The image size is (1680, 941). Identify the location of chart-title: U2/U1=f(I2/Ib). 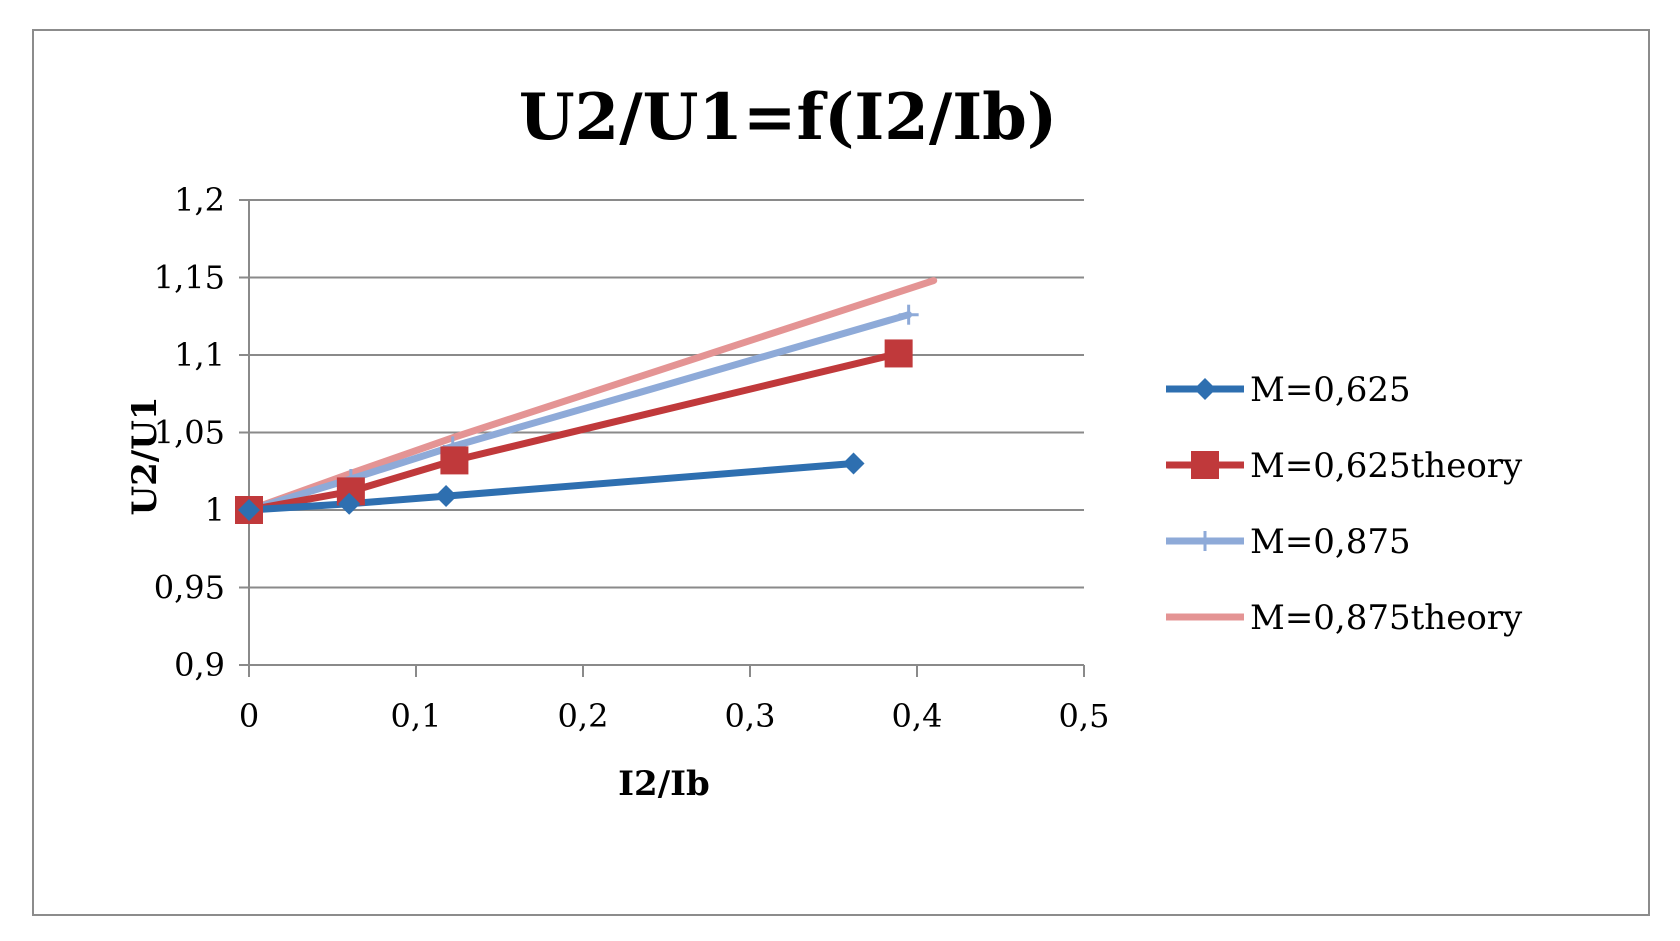
(788, 117).